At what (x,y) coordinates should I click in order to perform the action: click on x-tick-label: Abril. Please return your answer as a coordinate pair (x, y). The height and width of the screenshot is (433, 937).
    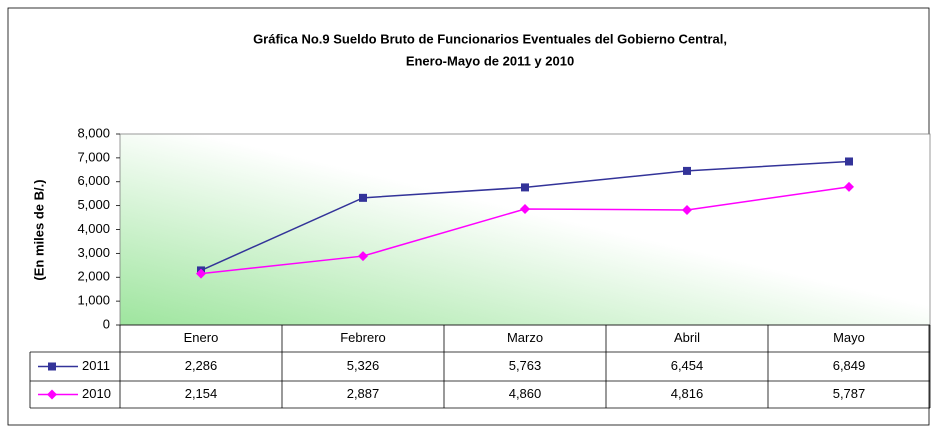
    Looking at the image, I should click on (687, 337).